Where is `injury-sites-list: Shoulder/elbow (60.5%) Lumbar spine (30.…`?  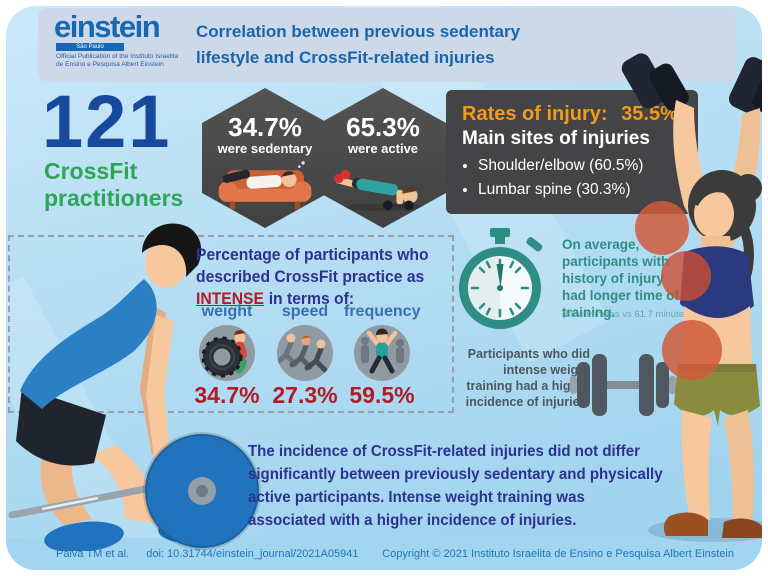 injury-sites-list: Shoulder/elbow (60.5%) Lumbar spine (30.… is located at coordinates (572, 178).